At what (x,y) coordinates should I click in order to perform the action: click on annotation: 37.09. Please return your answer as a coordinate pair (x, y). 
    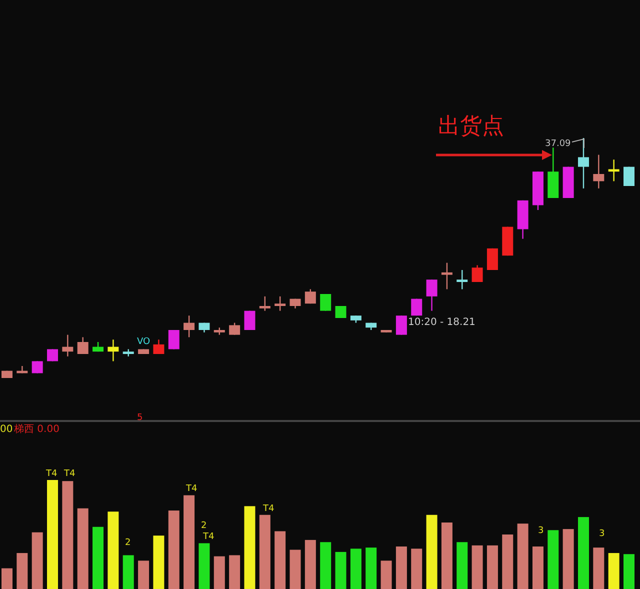
    Looking at the image, I should click on (558, 144).